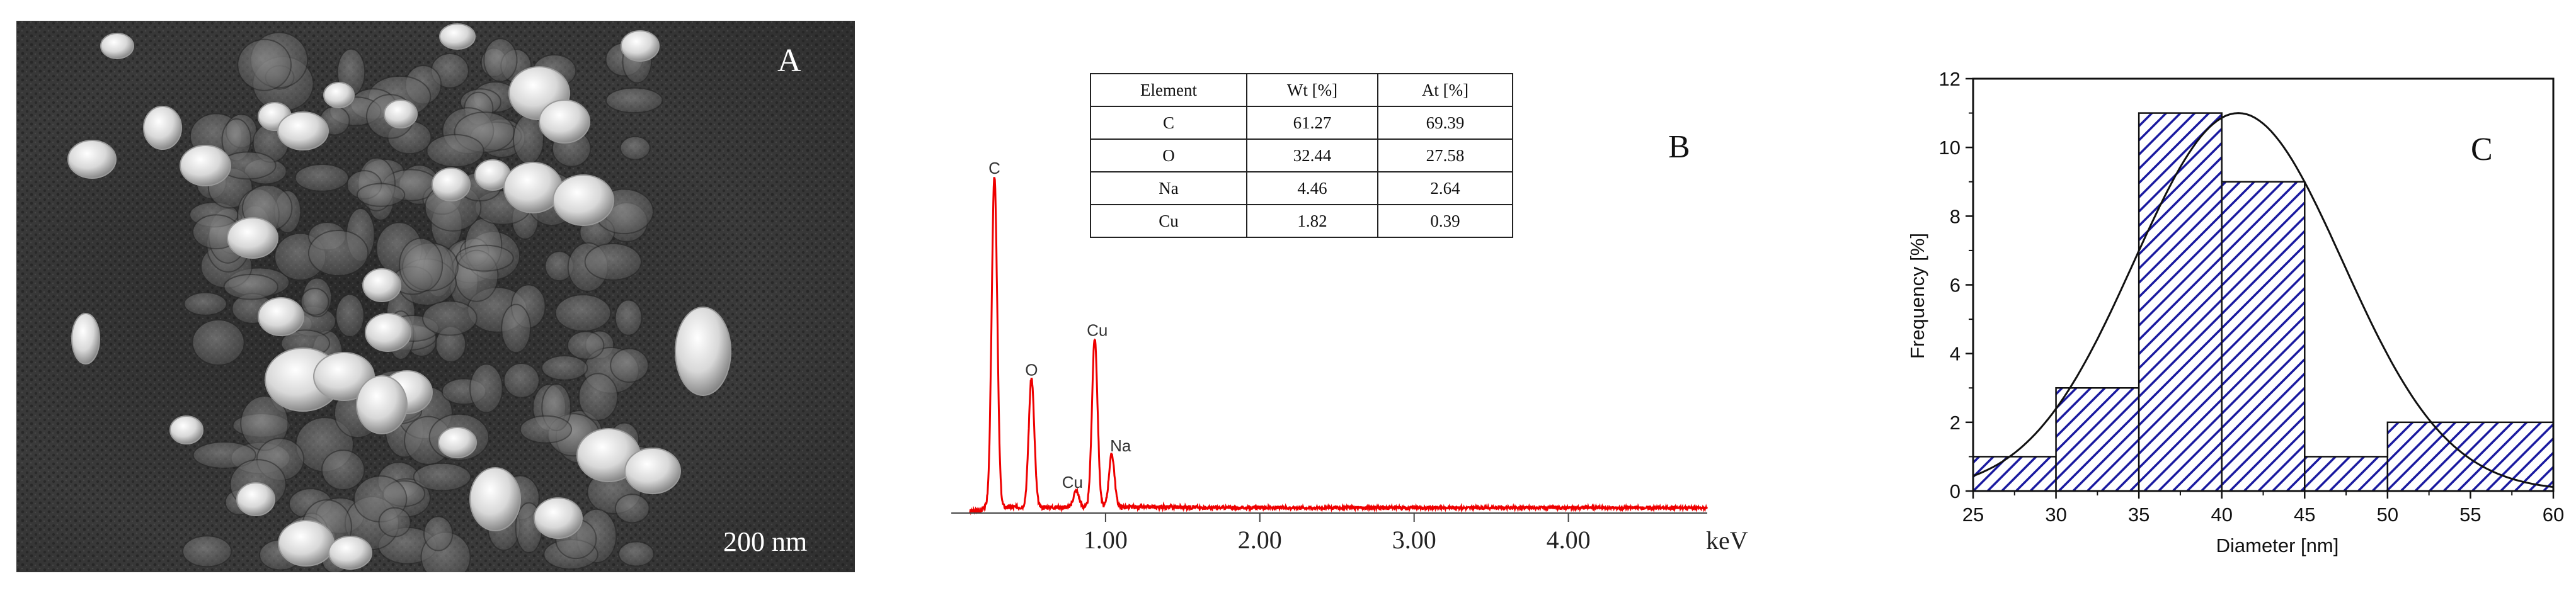 The image size is (2576, 593). I want to click on histogram-x-tick-label: 35, so click(2139, 515).